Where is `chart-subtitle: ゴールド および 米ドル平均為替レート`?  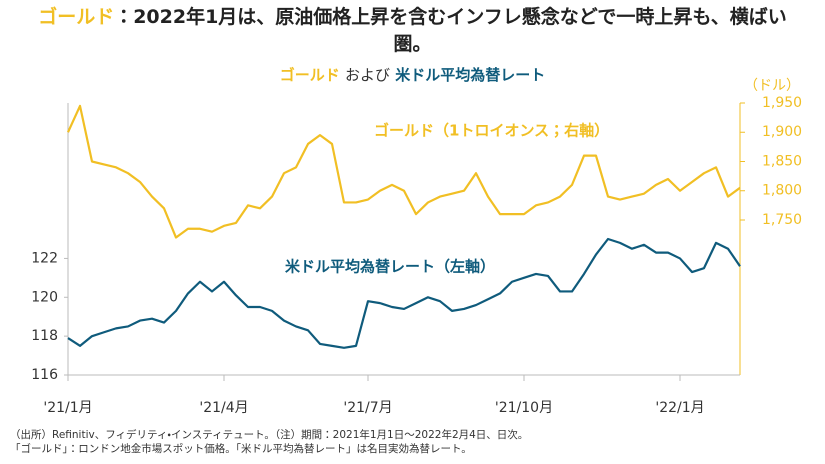
chart-subtitle: ゴールド および 米ドル平均為替レート is located at coordinates (412, 74).